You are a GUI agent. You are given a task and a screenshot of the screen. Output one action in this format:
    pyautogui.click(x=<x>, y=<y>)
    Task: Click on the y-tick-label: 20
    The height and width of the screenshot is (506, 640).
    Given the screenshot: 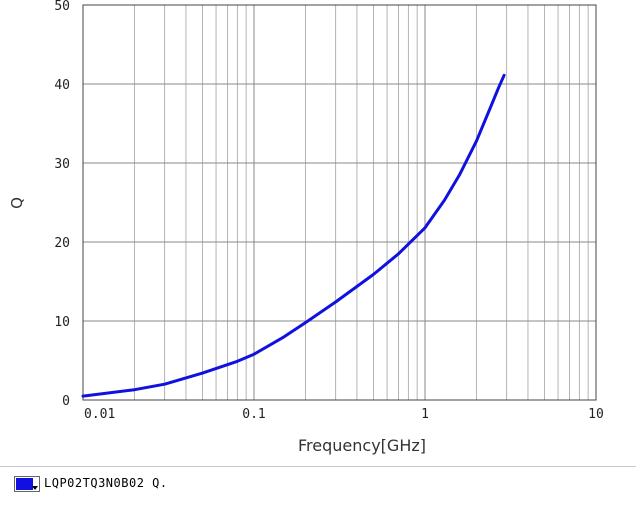 What is the action you would take?
    pyautogui.click(x=62, y=243)
    